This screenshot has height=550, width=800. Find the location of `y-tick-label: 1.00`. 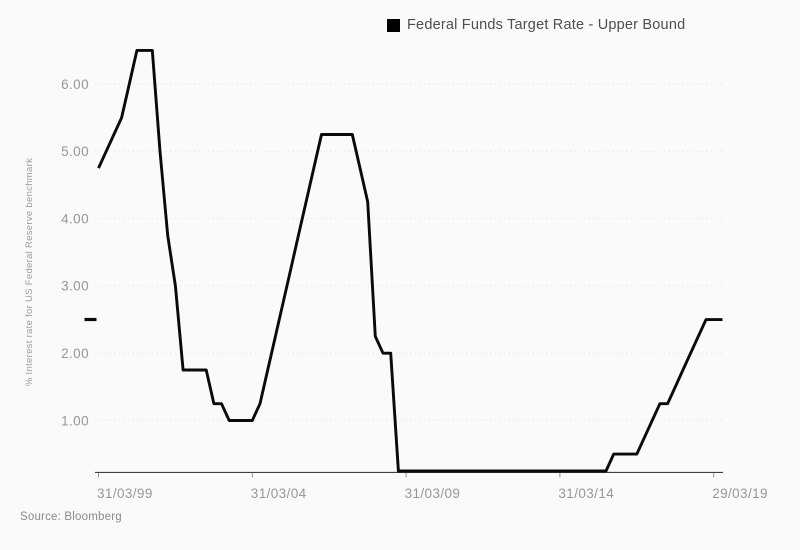

y-tick-label: 1.00 is located at coordinates (75, 420).